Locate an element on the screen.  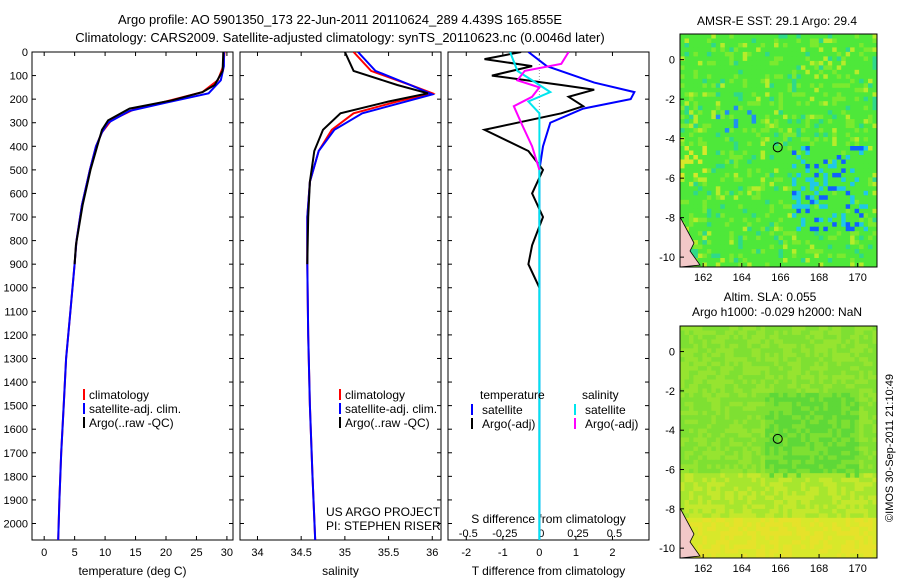
y-tick-label: -8 is located at coordinates (670, 510).